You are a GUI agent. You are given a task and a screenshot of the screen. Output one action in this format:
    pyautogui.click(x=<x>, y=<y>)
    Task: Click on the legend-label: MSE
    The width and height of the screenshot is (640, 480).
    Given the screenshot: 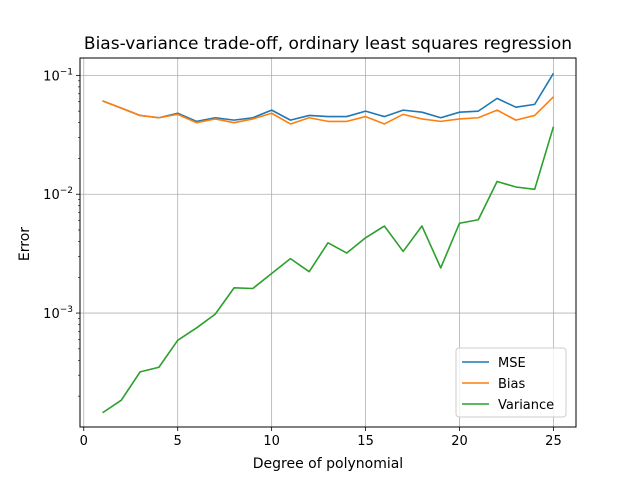 What is the action you would take?
    pyautogui.click(x=512, y=363)
    